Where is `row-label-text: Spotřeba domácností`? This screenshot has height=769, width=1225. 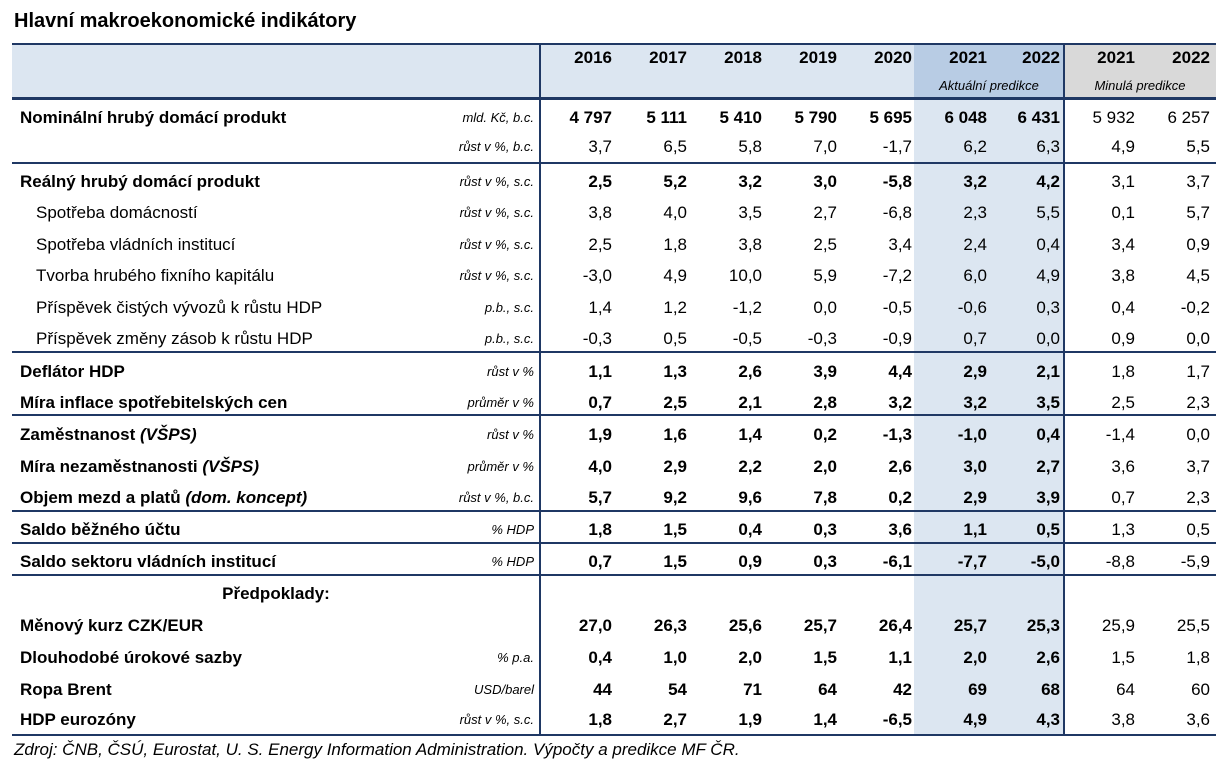
row-label-text: Spotřeba domácností is located at coordinates (117, 212).